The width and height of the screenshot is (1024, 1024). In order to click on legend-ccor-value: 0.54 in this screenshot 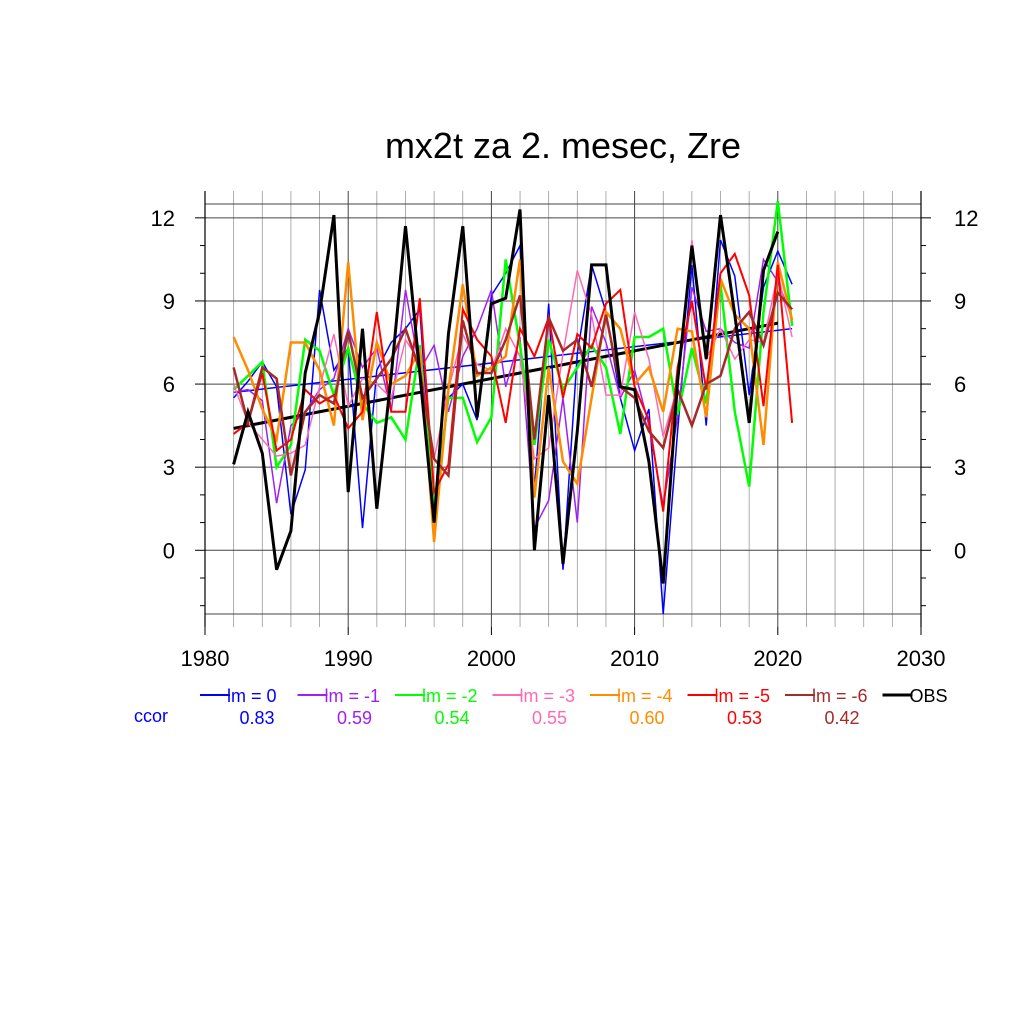, I will do `click(451, 718)`.